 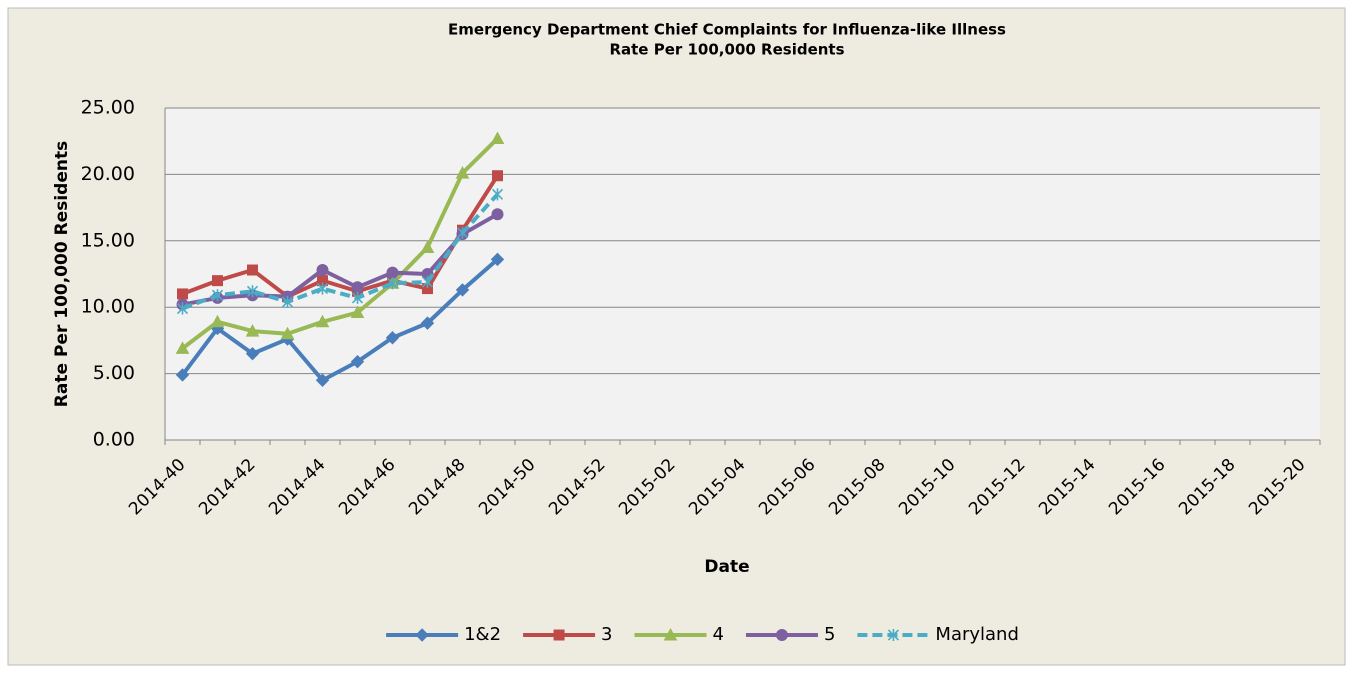 I want to click on y-tick-label: 20.00, so click(x=108, y=174).